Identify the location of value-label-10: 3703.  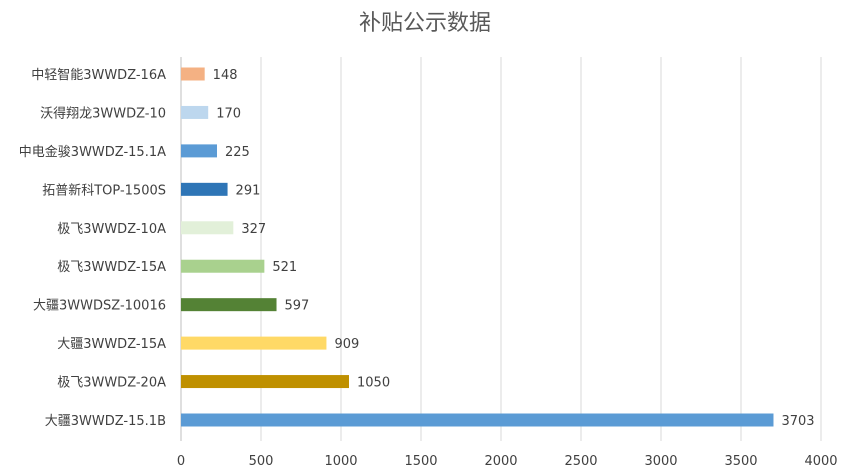
(797, 421).